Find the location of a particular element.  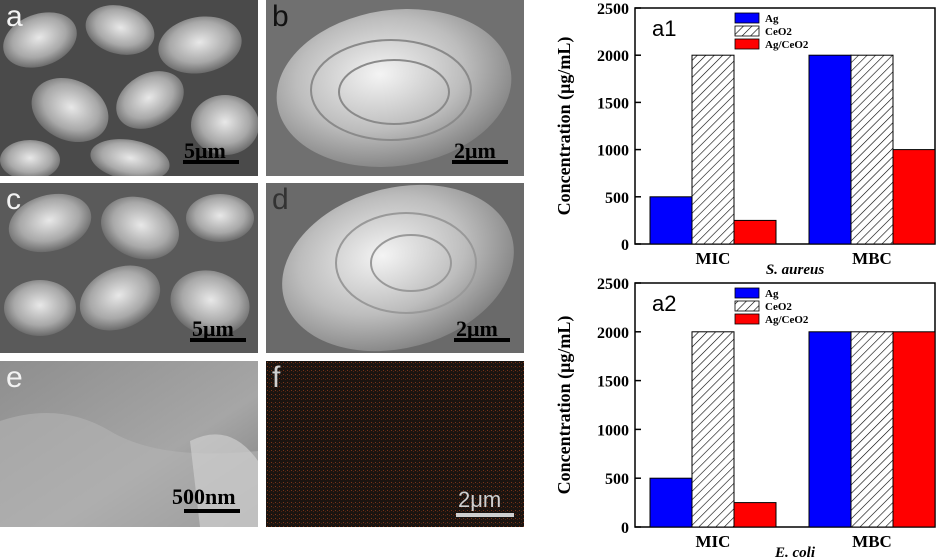

eds-panel-f: f 2μm is located at coordinates (395, 444).